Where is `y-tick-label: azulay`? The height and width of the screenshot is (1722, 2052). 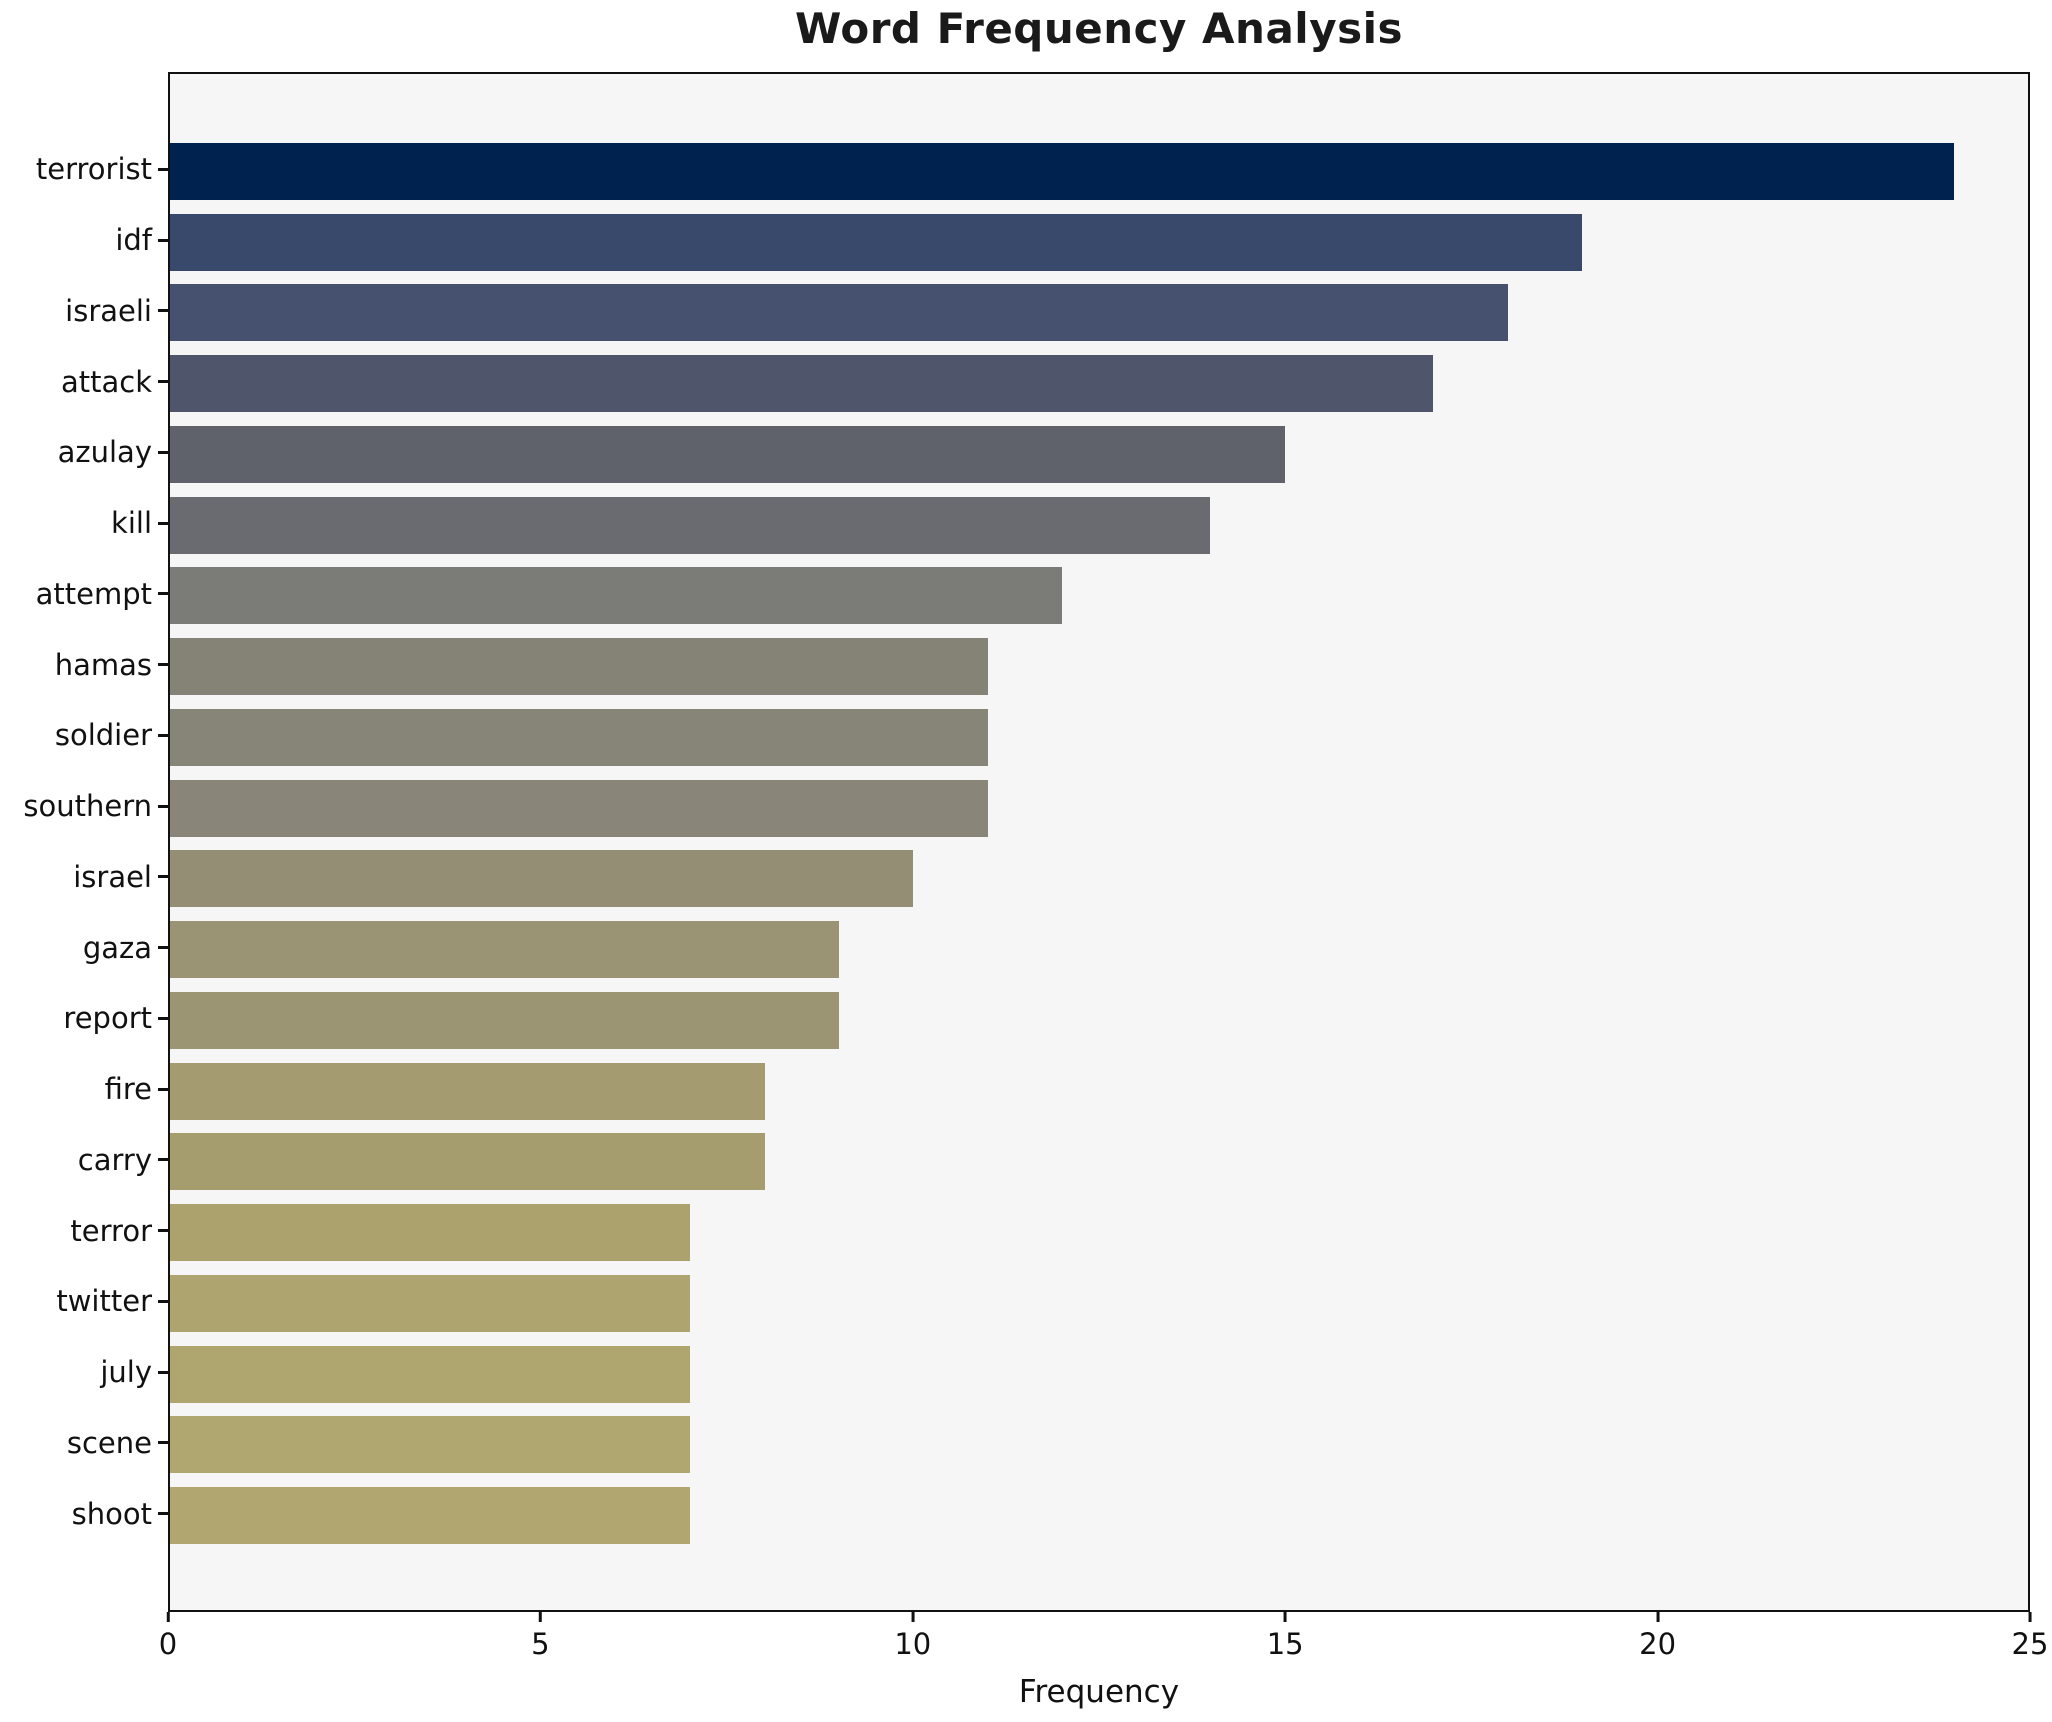 y-tick-label: azulay is located at coordinates (104, 452).